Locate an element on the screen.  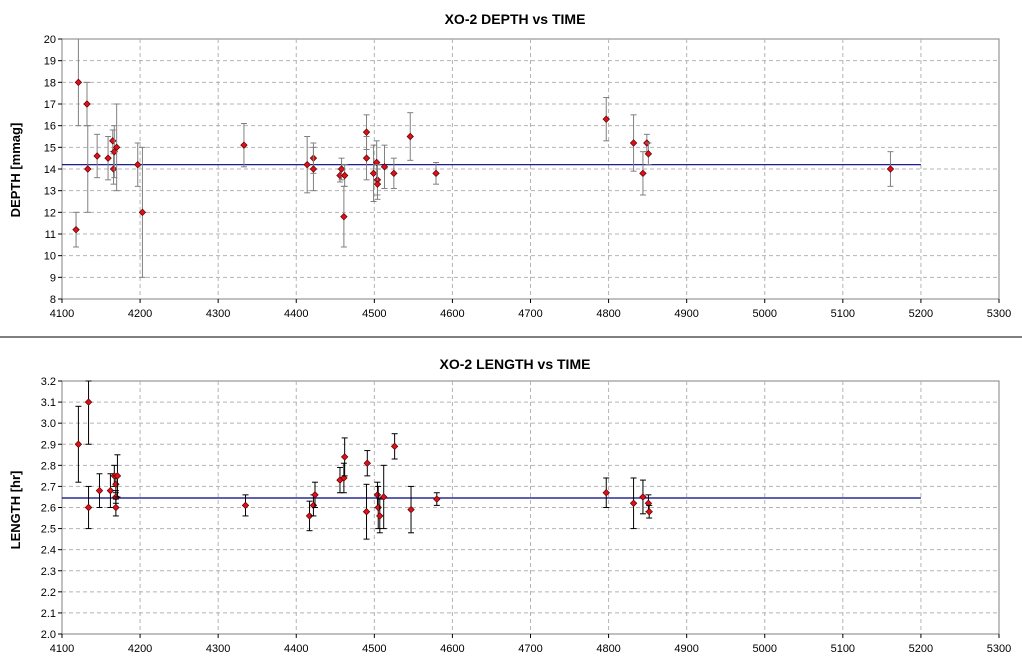
depth-y-tick-label: 17 is located at coordinates (50, 105).